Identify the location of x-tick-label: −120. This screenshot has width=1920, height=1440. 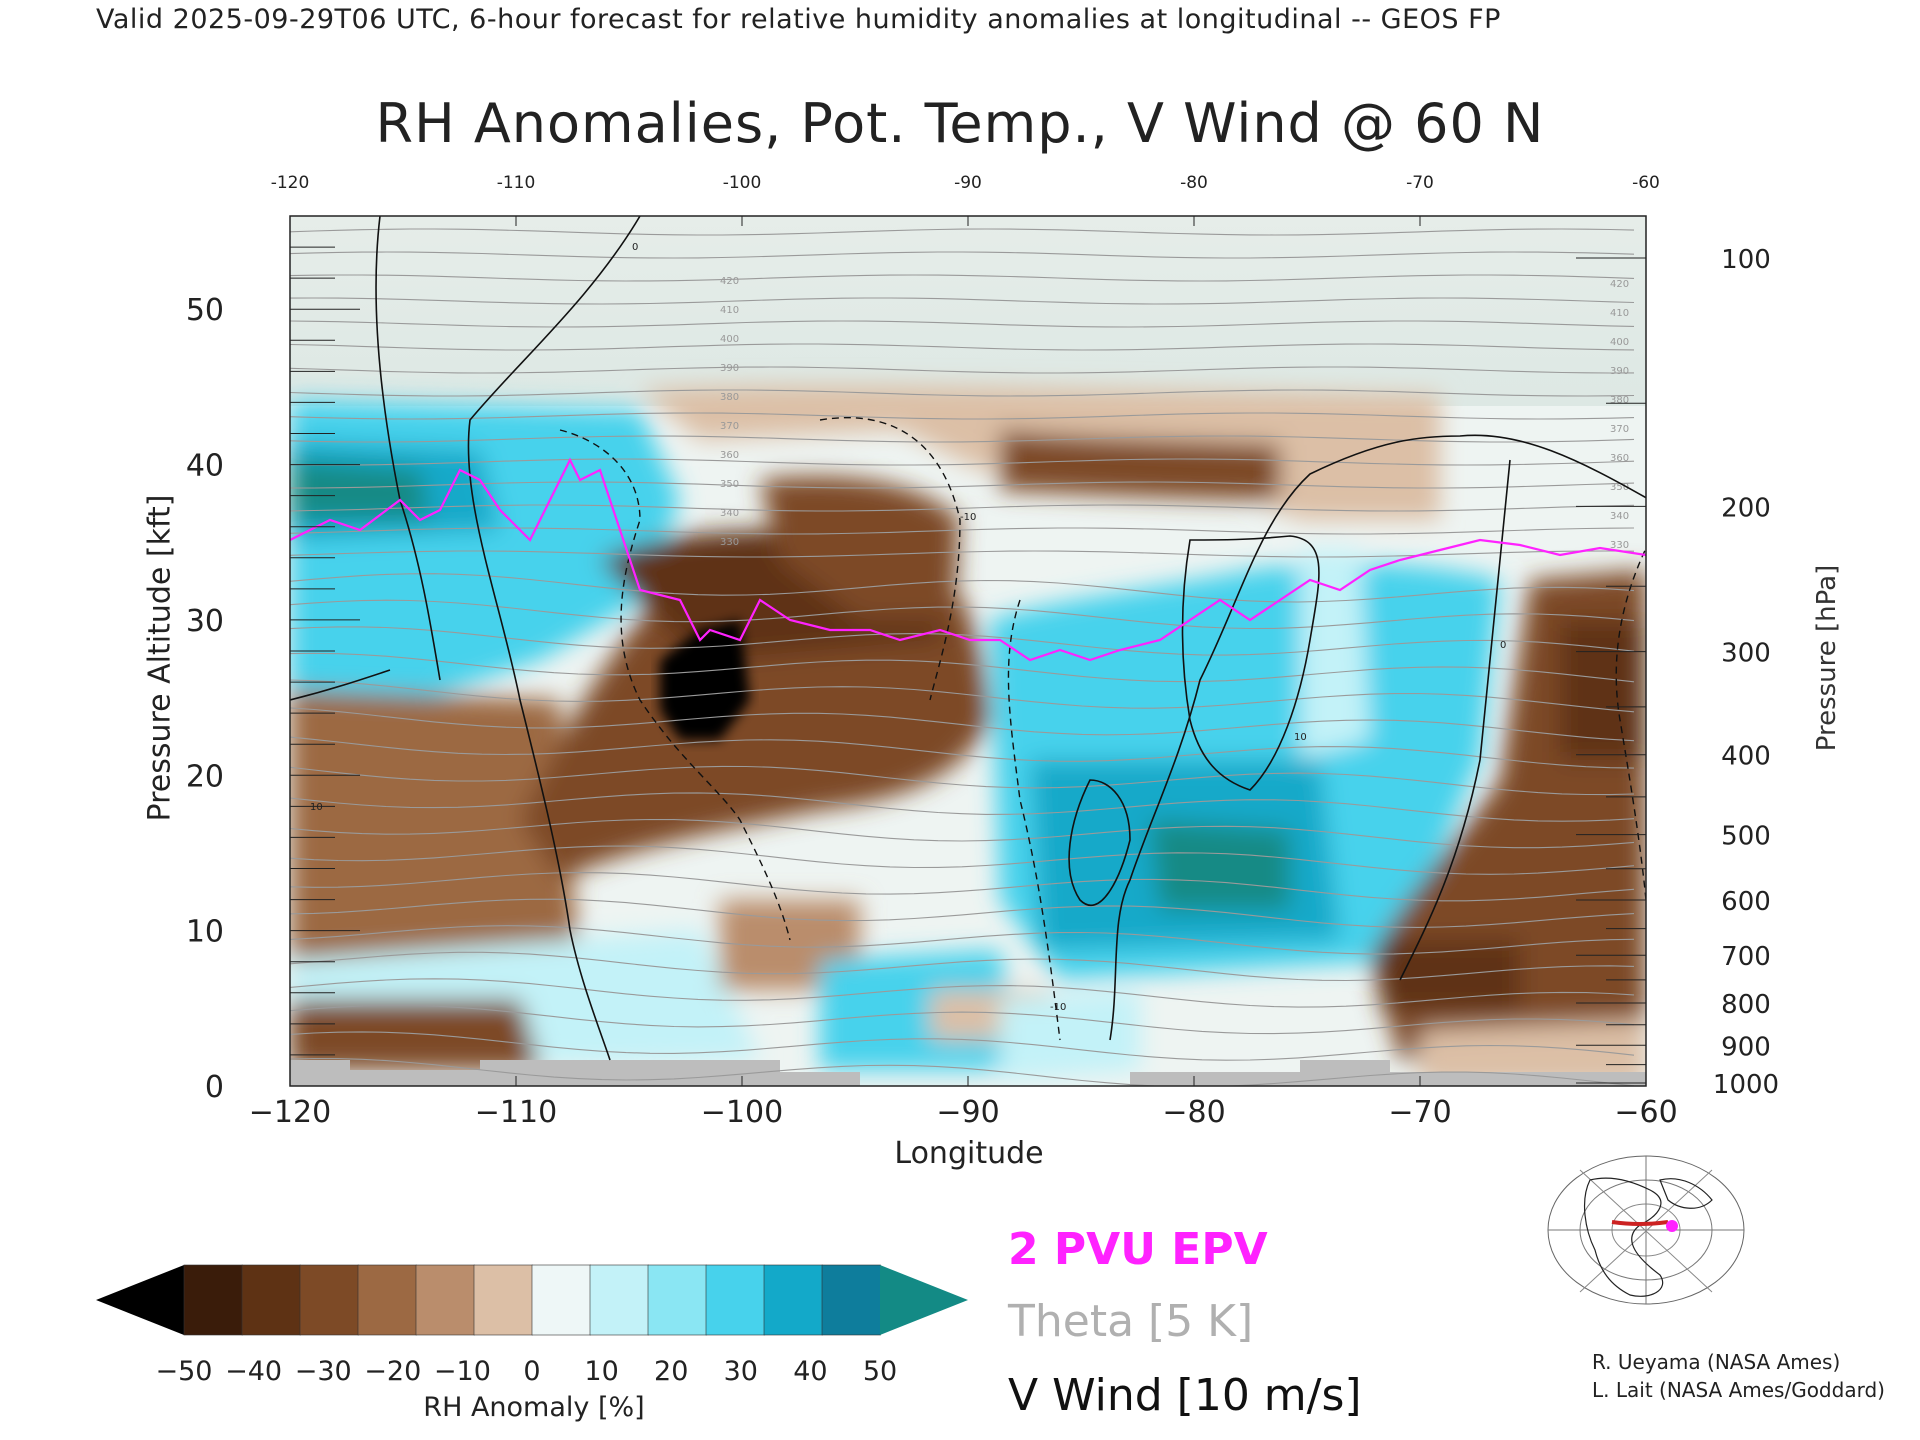
(290, 1112).